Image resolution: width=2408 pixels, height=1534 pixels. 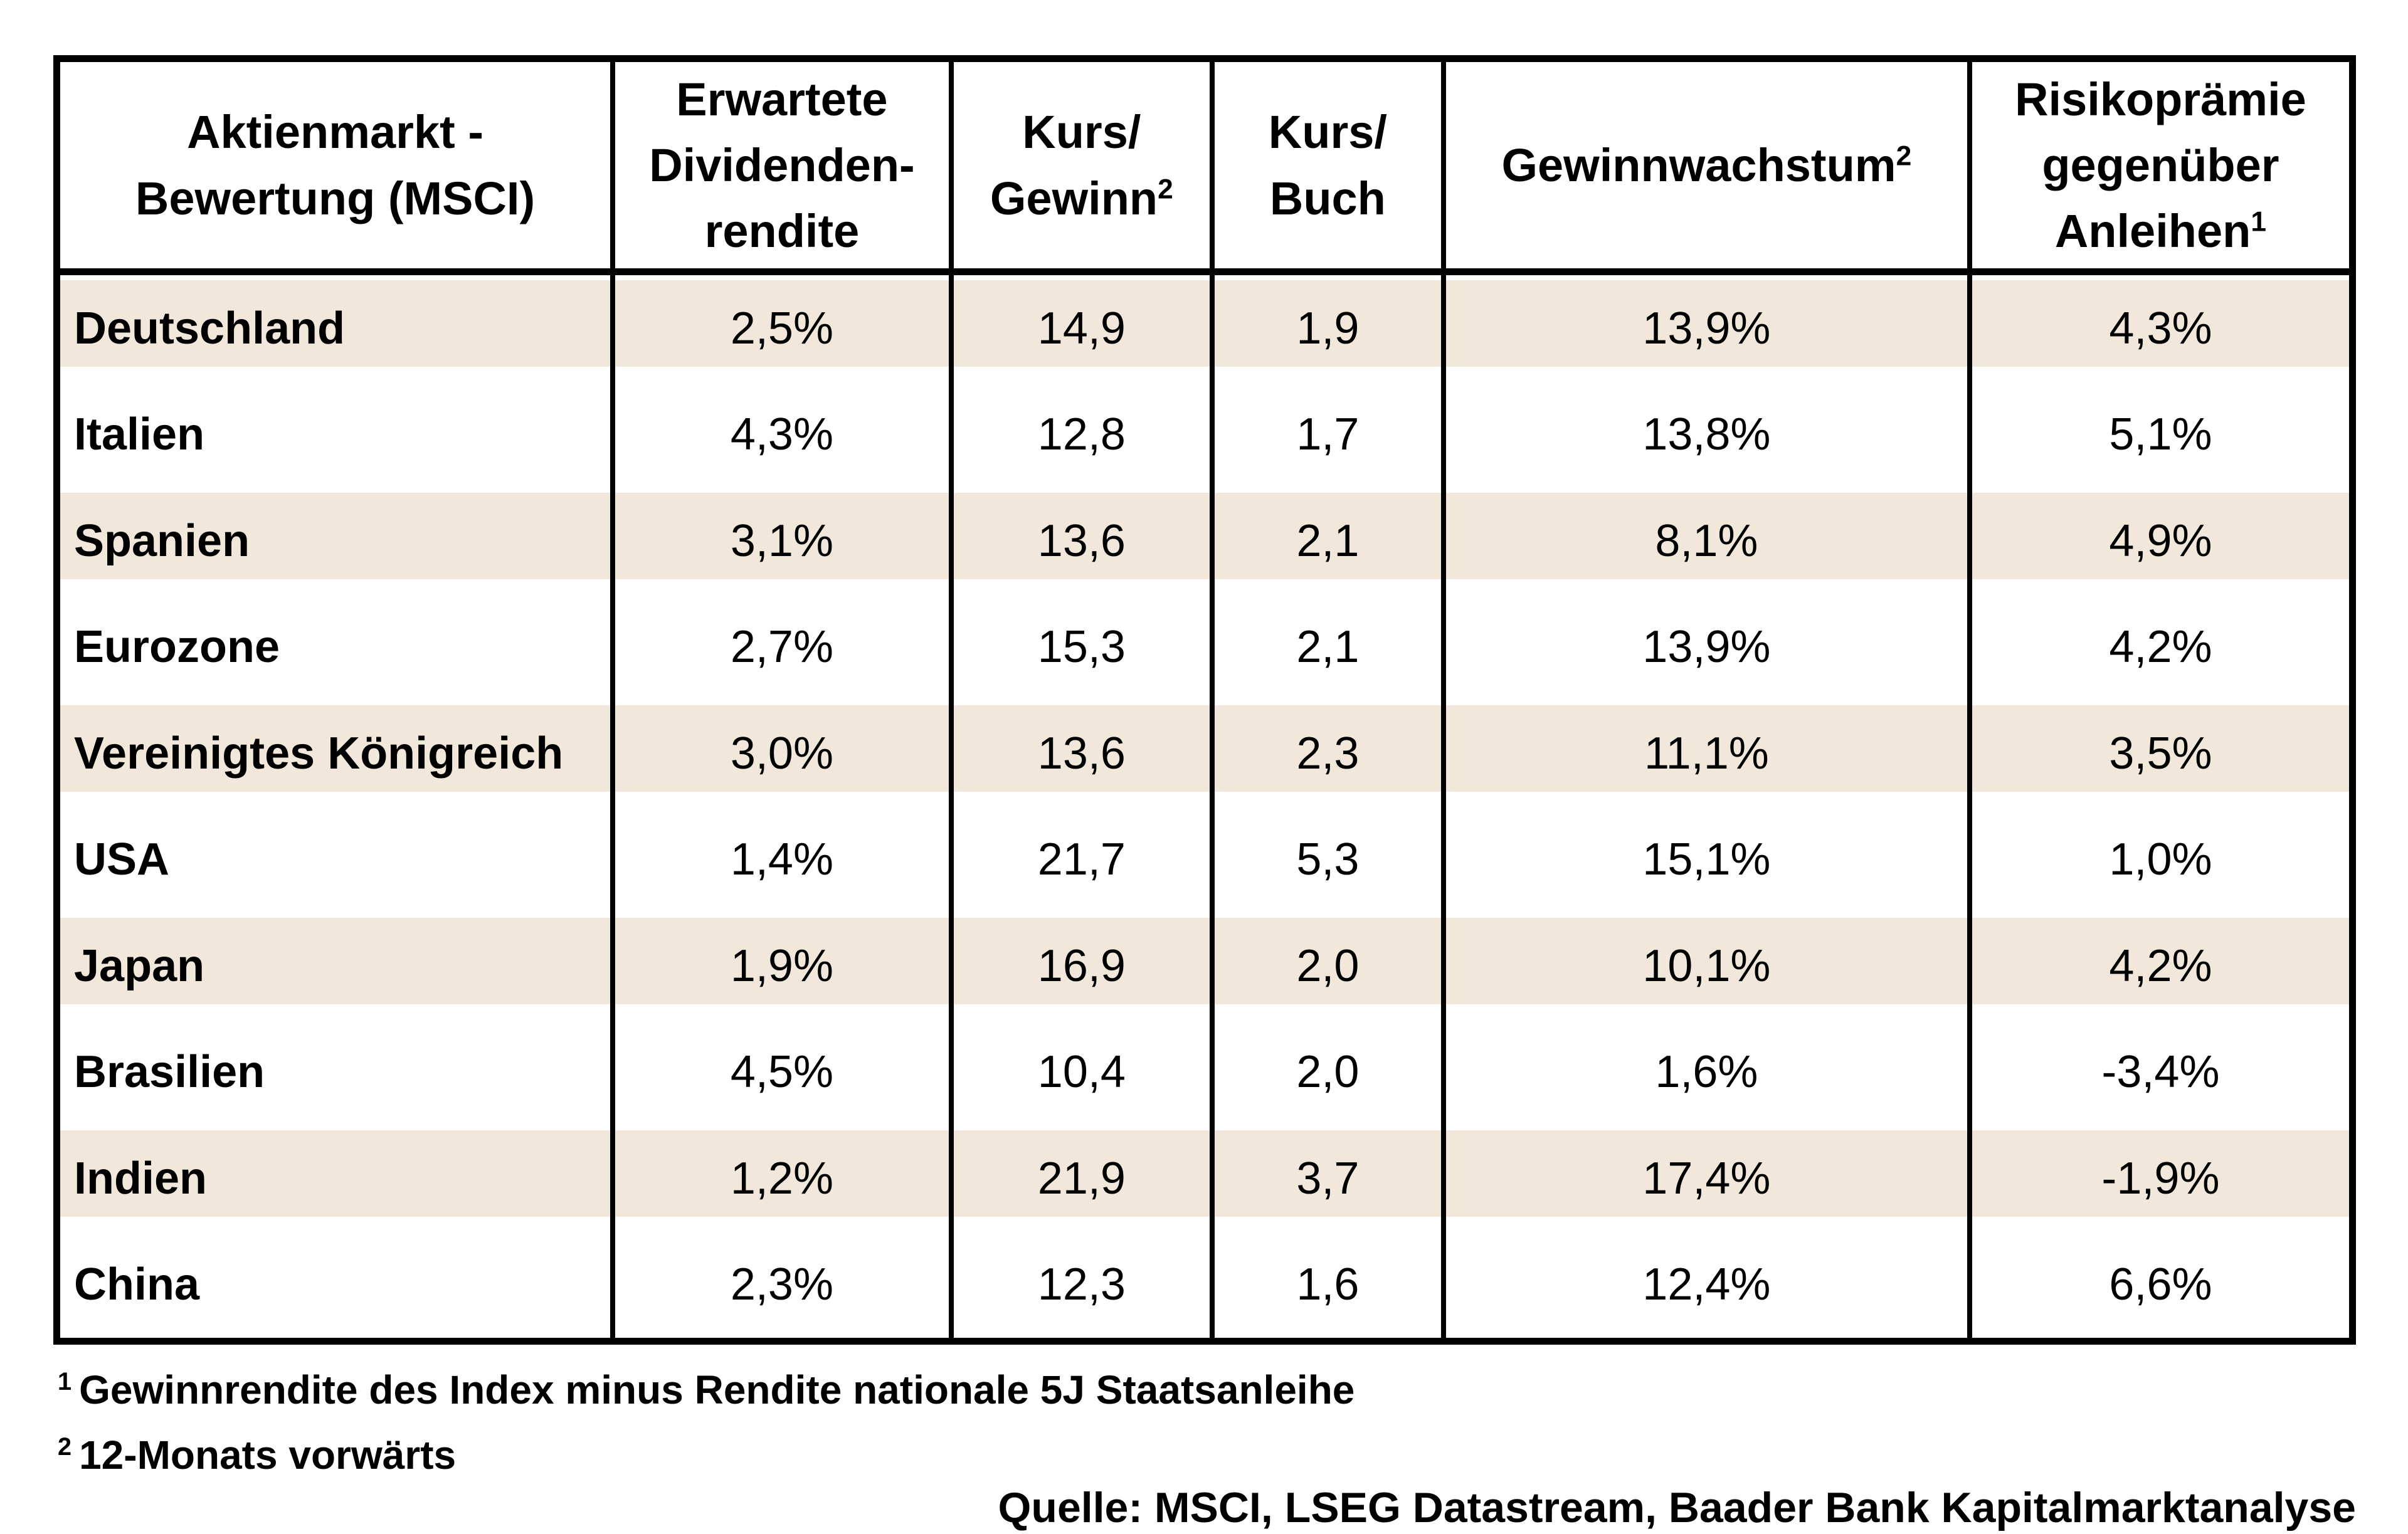 I want to click on dividend-yield-cell: 4,5%, so click(x=784, y=1072).